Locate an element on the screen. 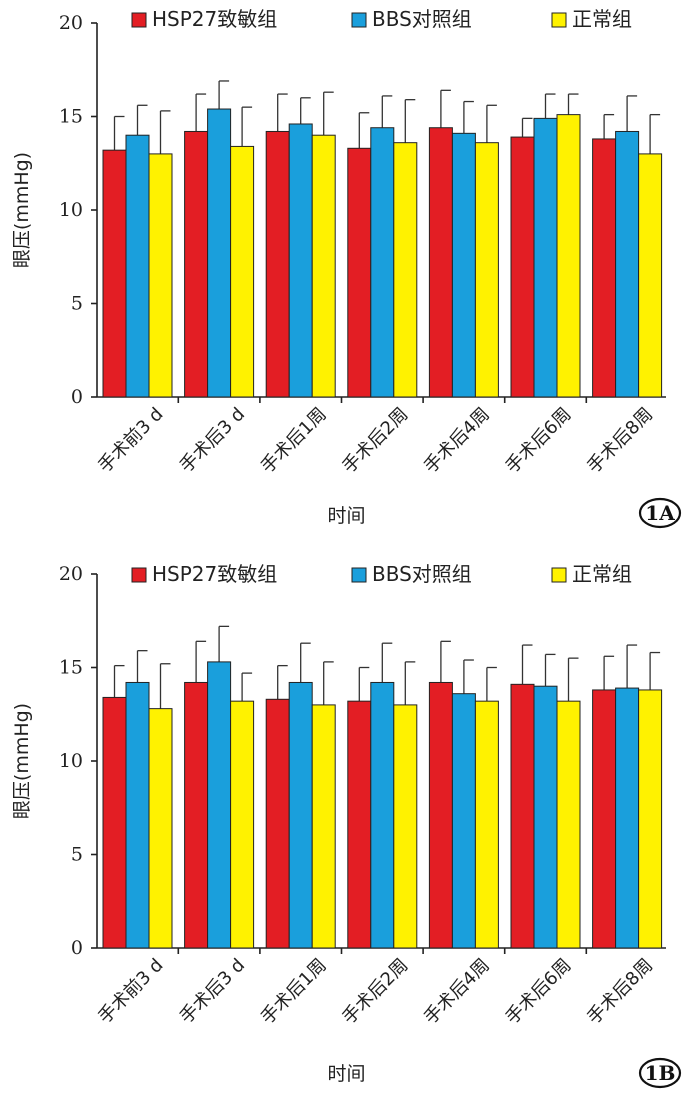 This screenshot has width=700, height=1109. panel-badge-label: 1A is located at coordinates (660, 513).